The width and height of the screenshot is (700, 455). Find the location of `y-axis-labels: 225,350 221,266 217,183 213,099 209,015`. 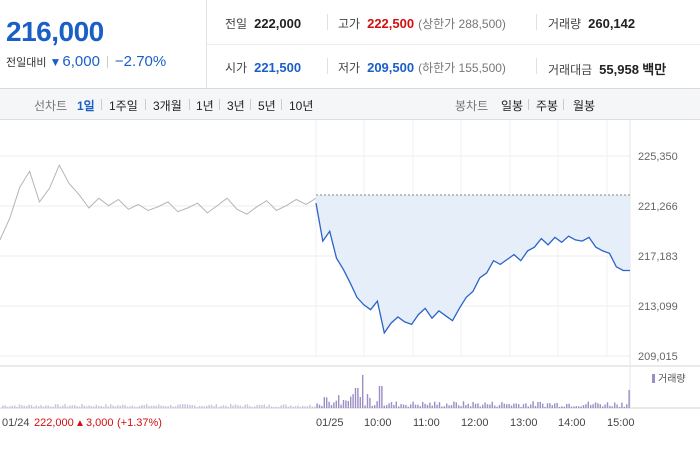

y-axis-labels: 225,350 221,266 217,183 213,099 209,015 is located at coordinates (658, 257).